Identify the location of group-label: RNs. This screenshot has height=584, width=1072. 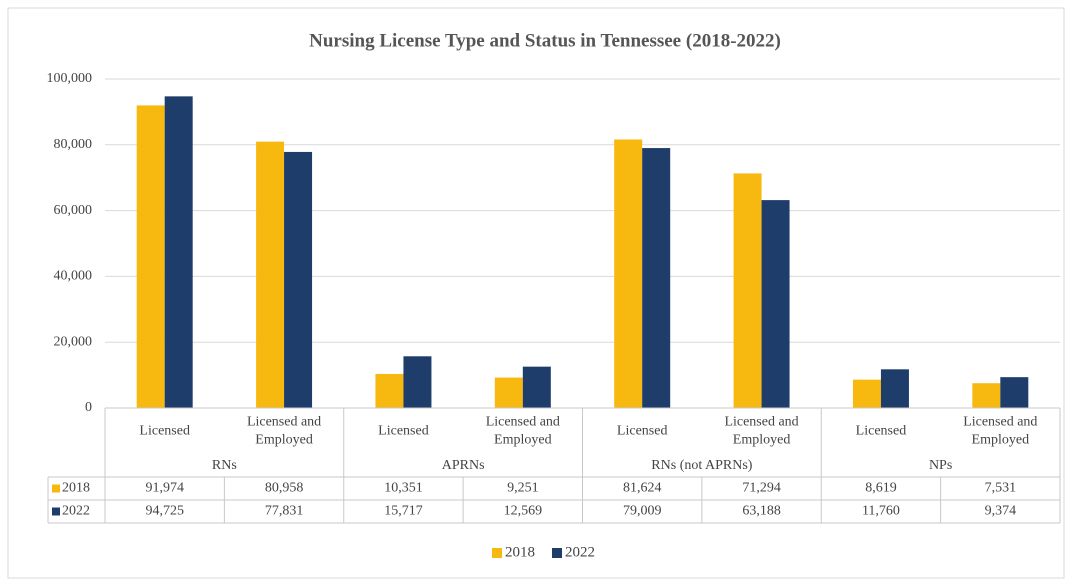
(224, 465).